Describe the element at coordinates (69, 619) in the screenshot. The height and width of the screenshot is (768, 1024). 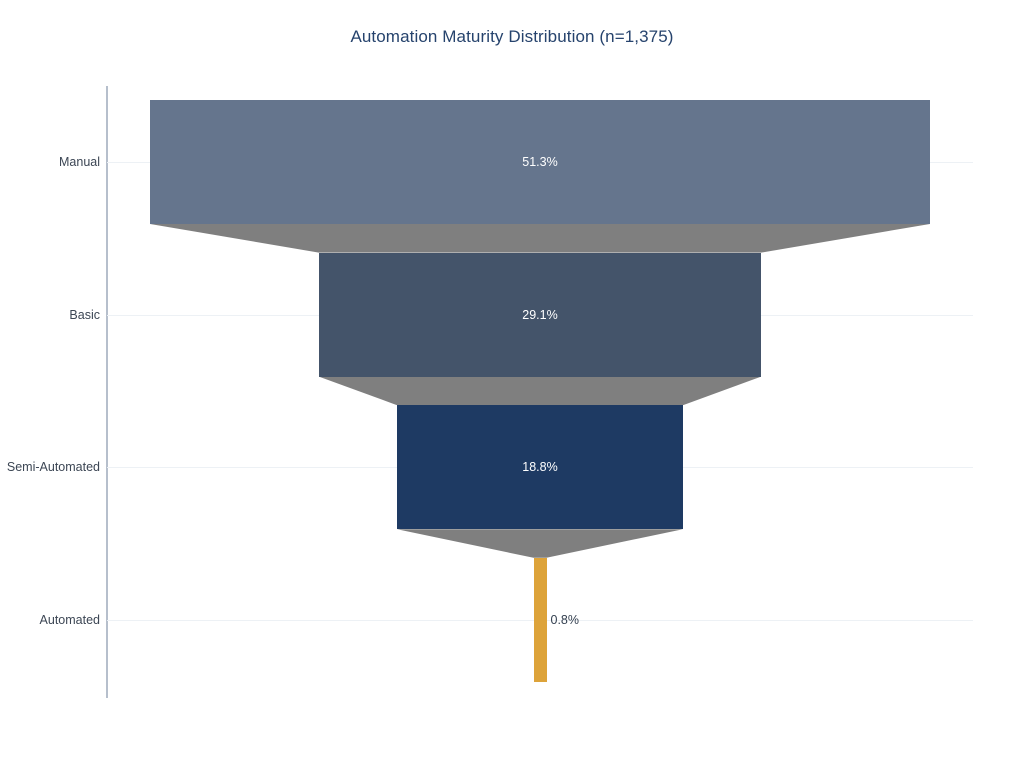
I see `axis-label-automated: Automated` at that location.